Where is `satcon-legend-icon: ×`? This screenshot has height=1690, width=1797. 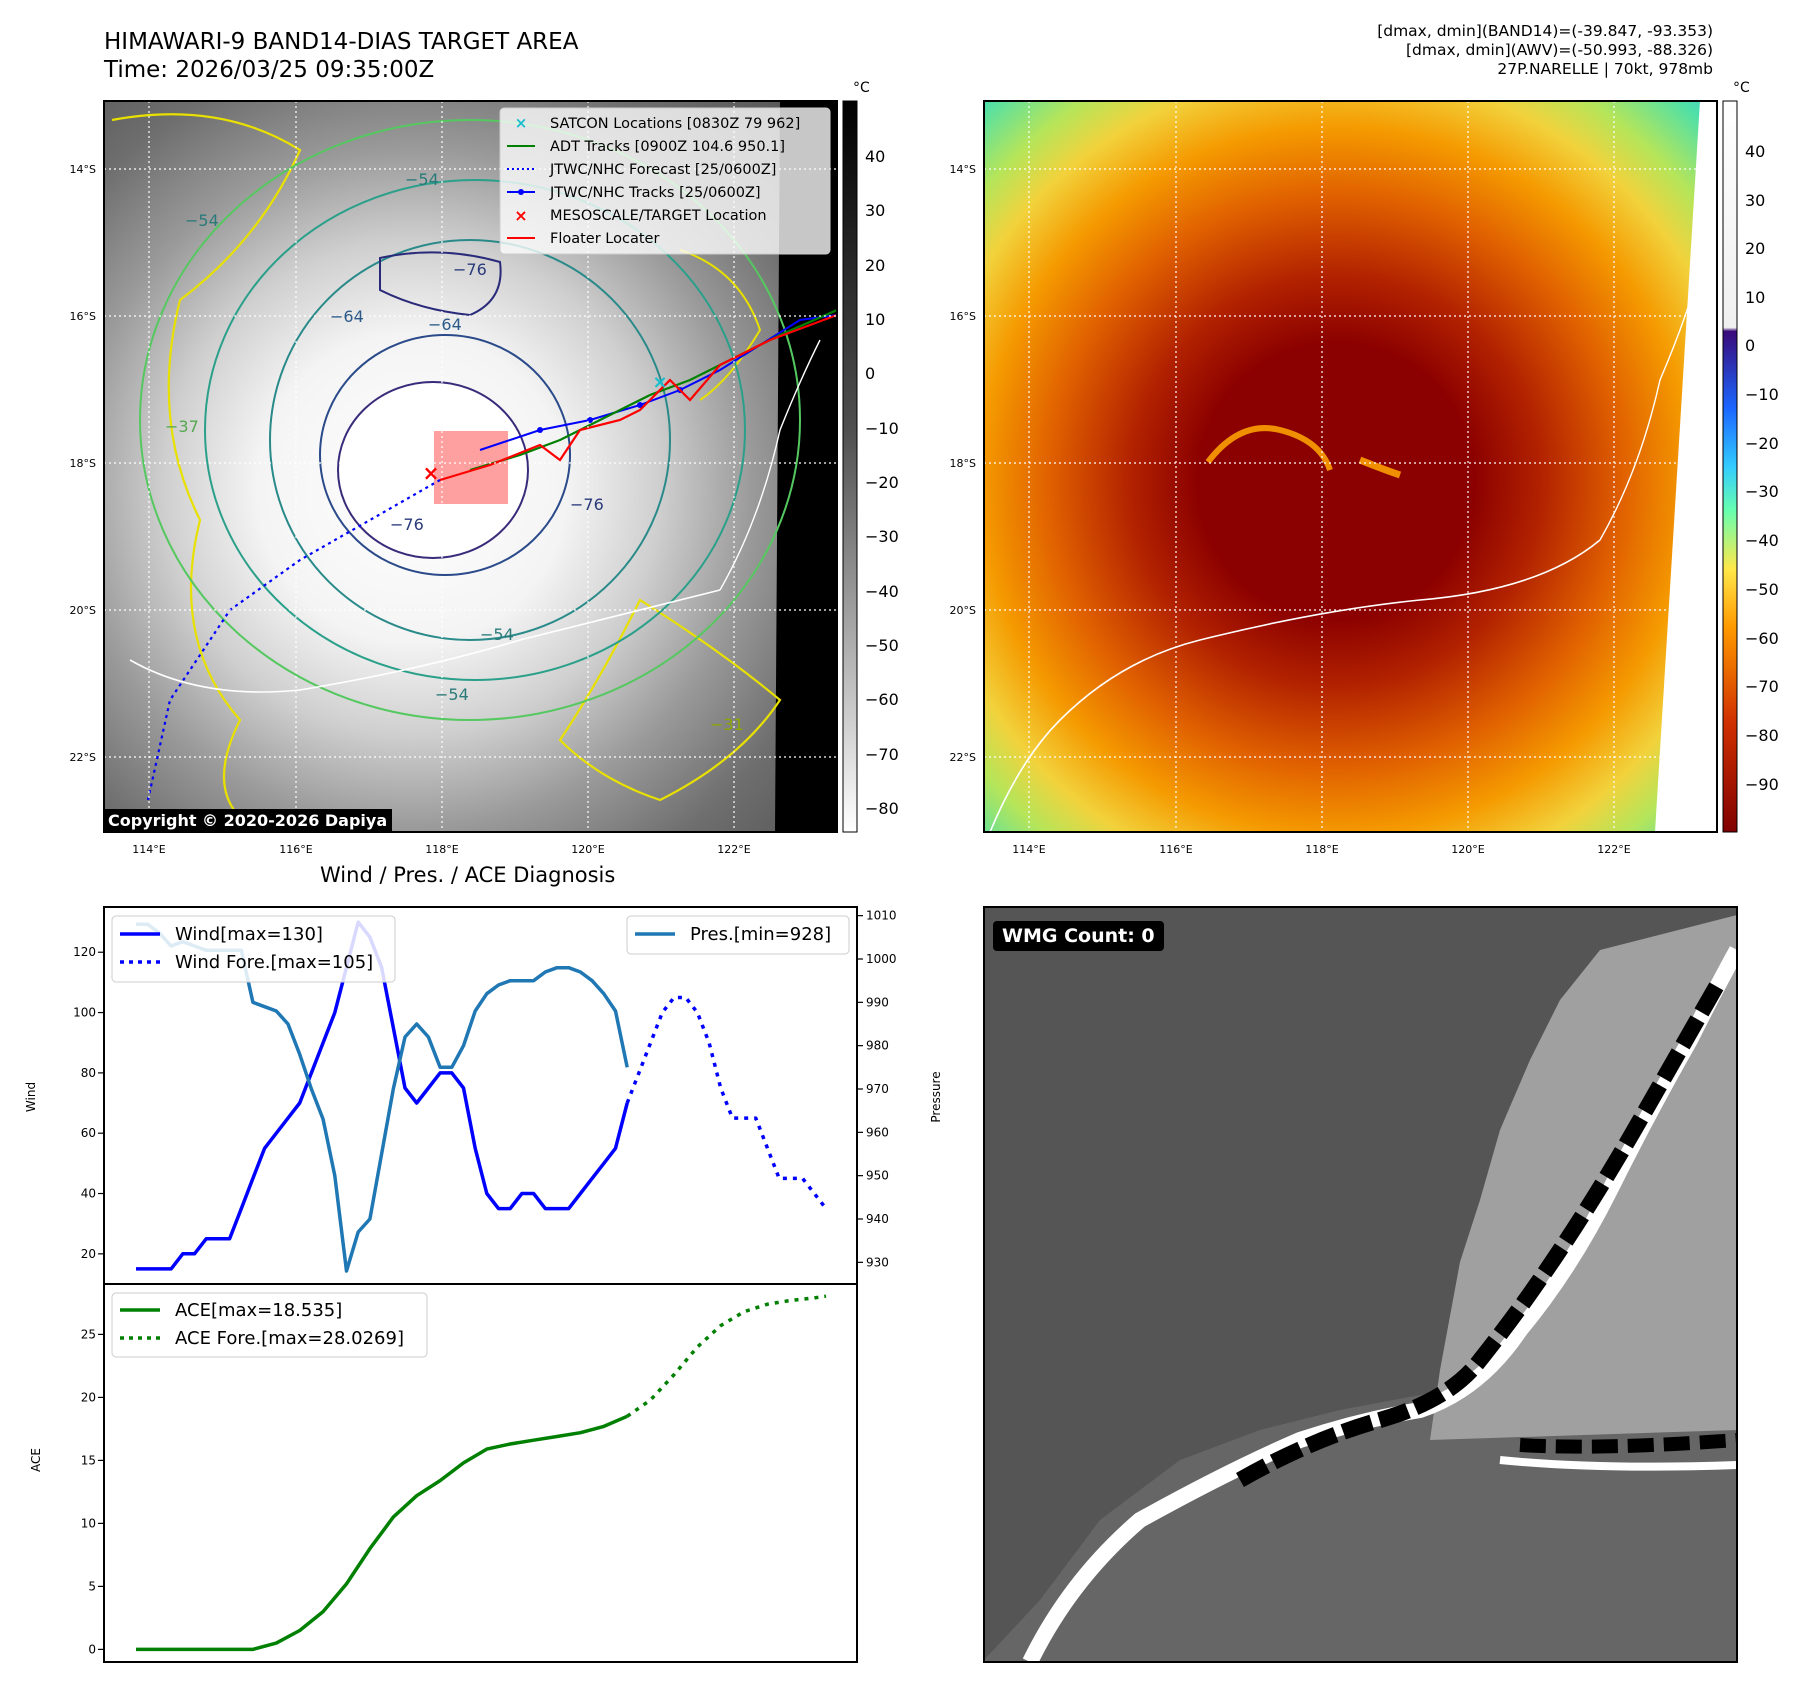
satcon-legend-icon: × is located at coordinates (521, 123).